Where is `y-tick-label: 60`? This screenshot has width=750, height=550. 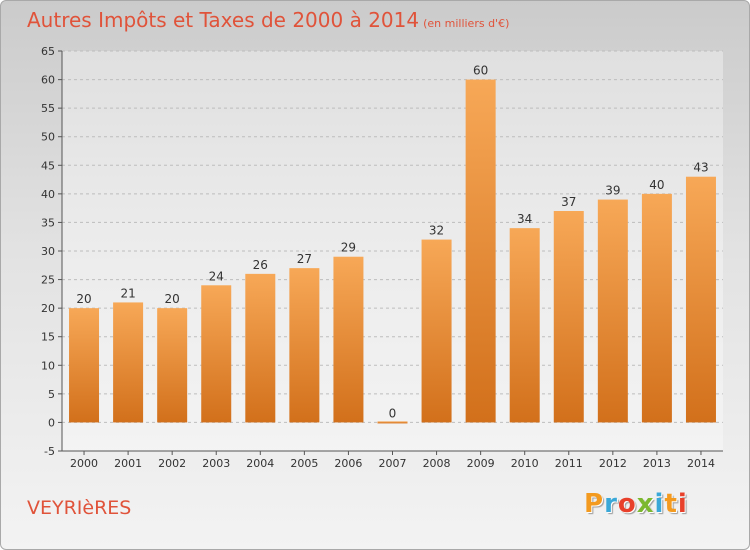
y-tick-label: 60 is located at coordinates (48, 80).